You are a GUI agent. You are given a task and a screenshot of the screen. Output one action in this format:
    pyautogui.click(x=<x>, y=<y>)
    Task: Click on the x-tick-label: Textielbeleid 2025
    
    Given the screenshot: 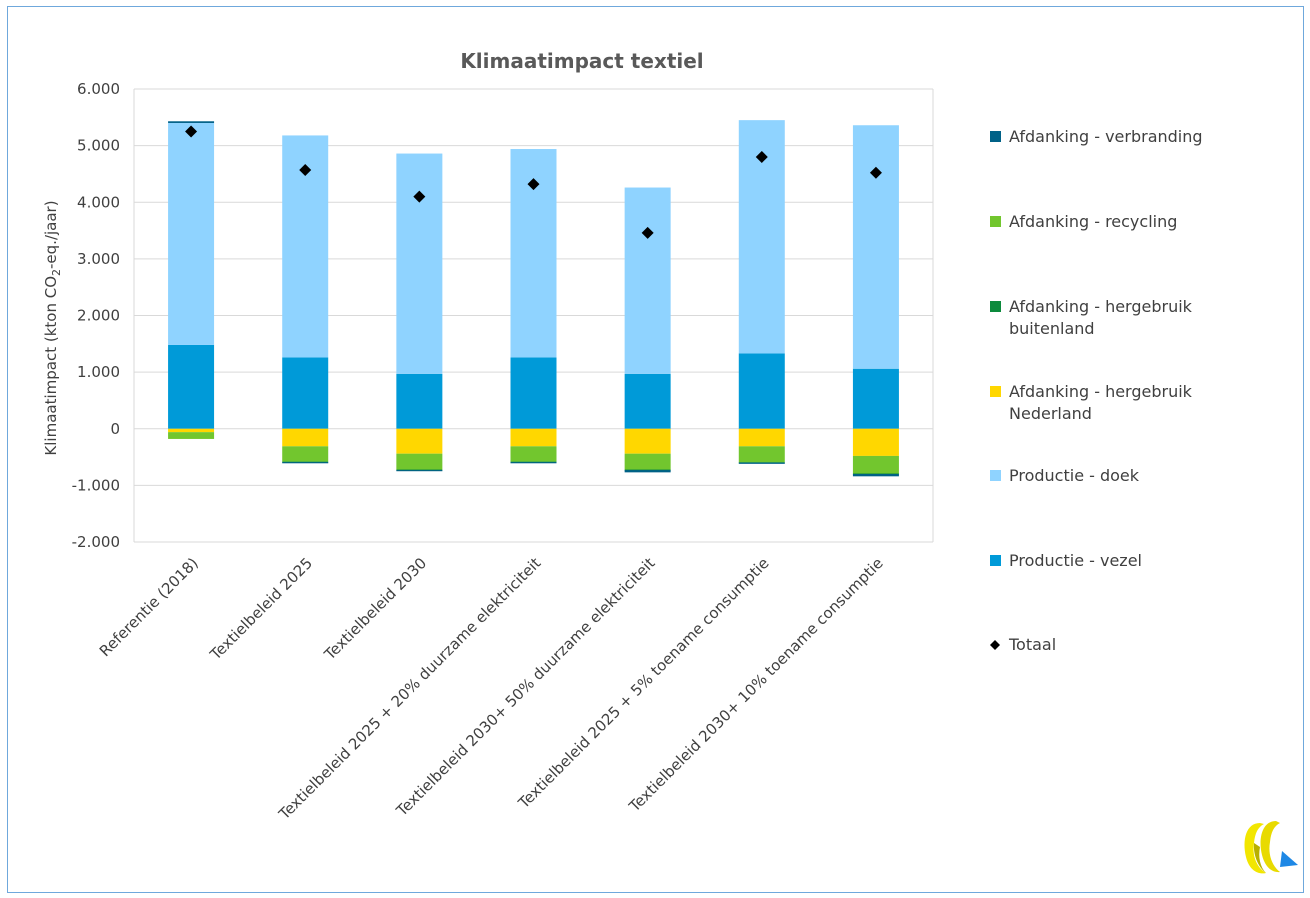 What is the action you would take?
    pyautogui.click(x=261, y=609)
    